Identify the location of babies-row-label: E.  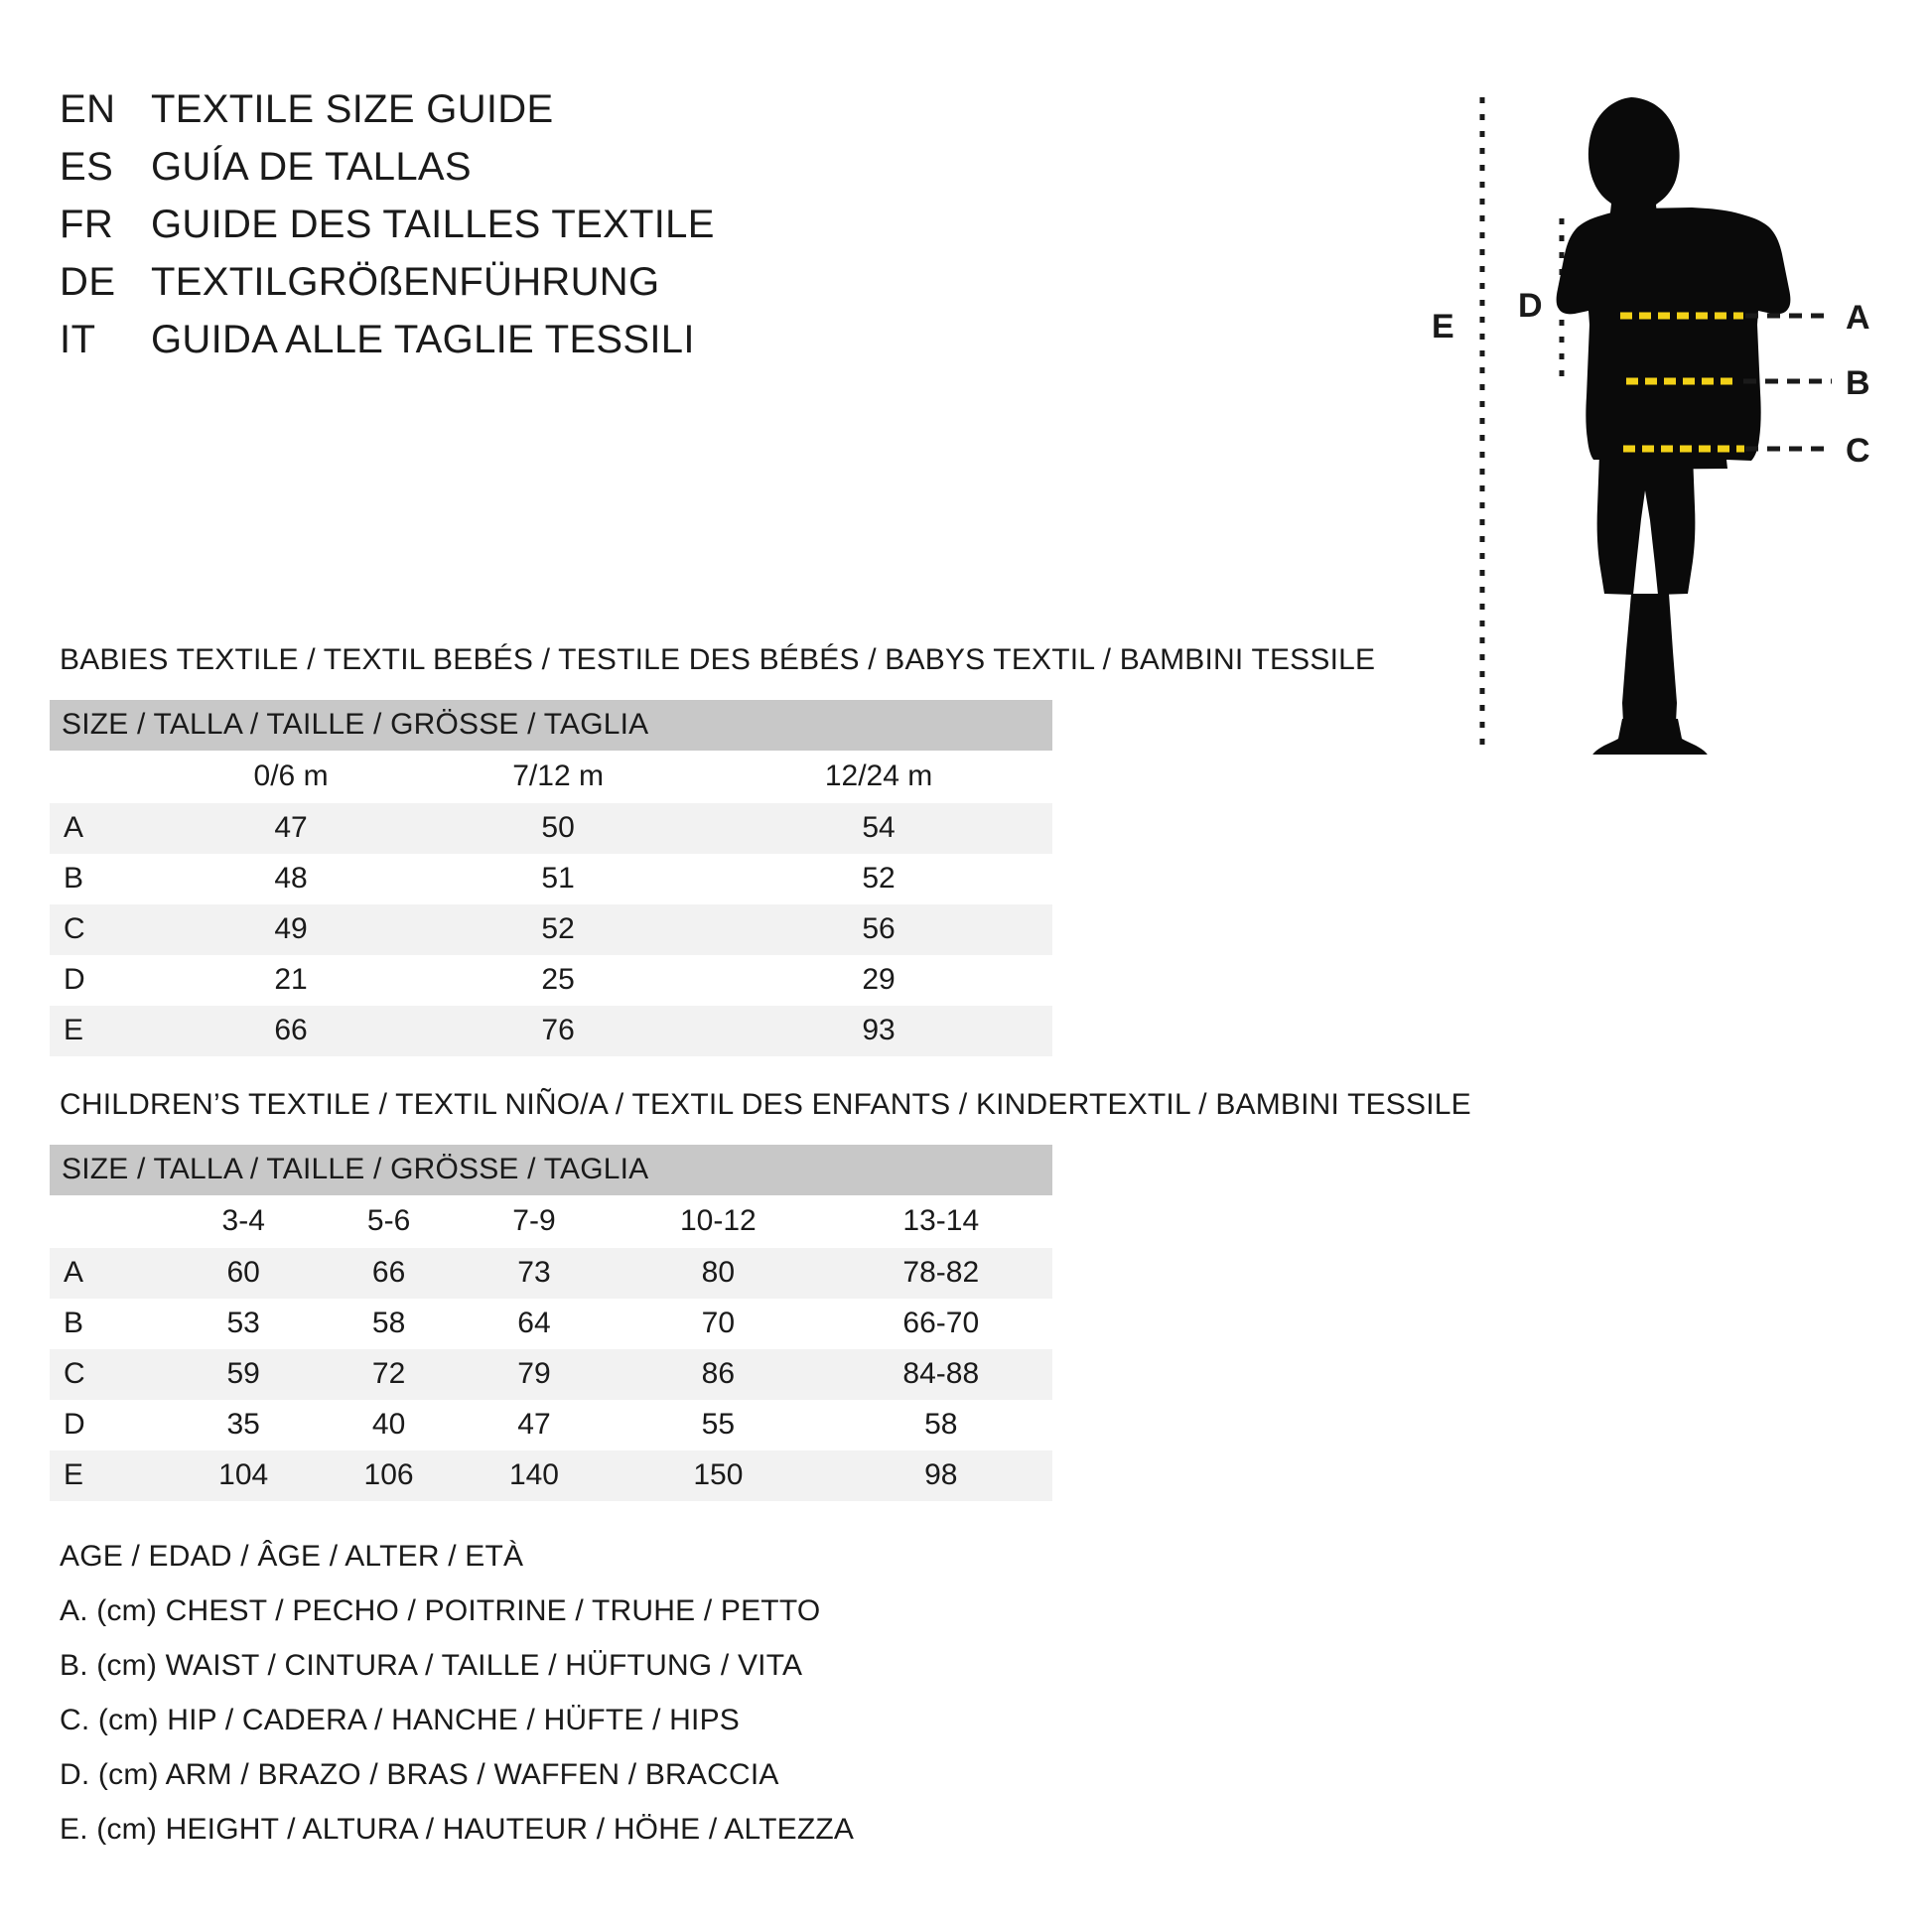
(110, 1031).